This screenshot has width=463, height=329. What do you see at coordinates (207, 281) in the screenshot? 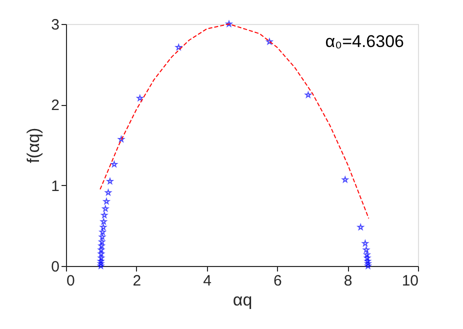
I see `x-tick-label: 4` at bounding box center [207, 281].